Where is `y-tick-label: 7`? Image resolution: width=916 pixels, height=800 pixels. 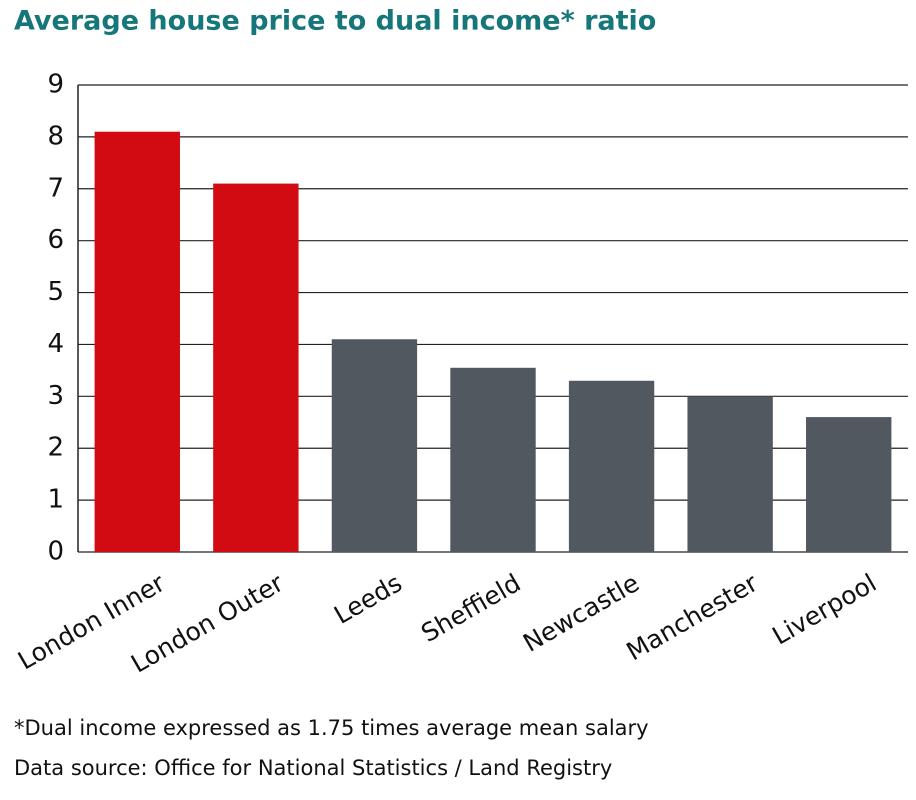
y-tick-label: 7 is located at coordinates (55, 188).